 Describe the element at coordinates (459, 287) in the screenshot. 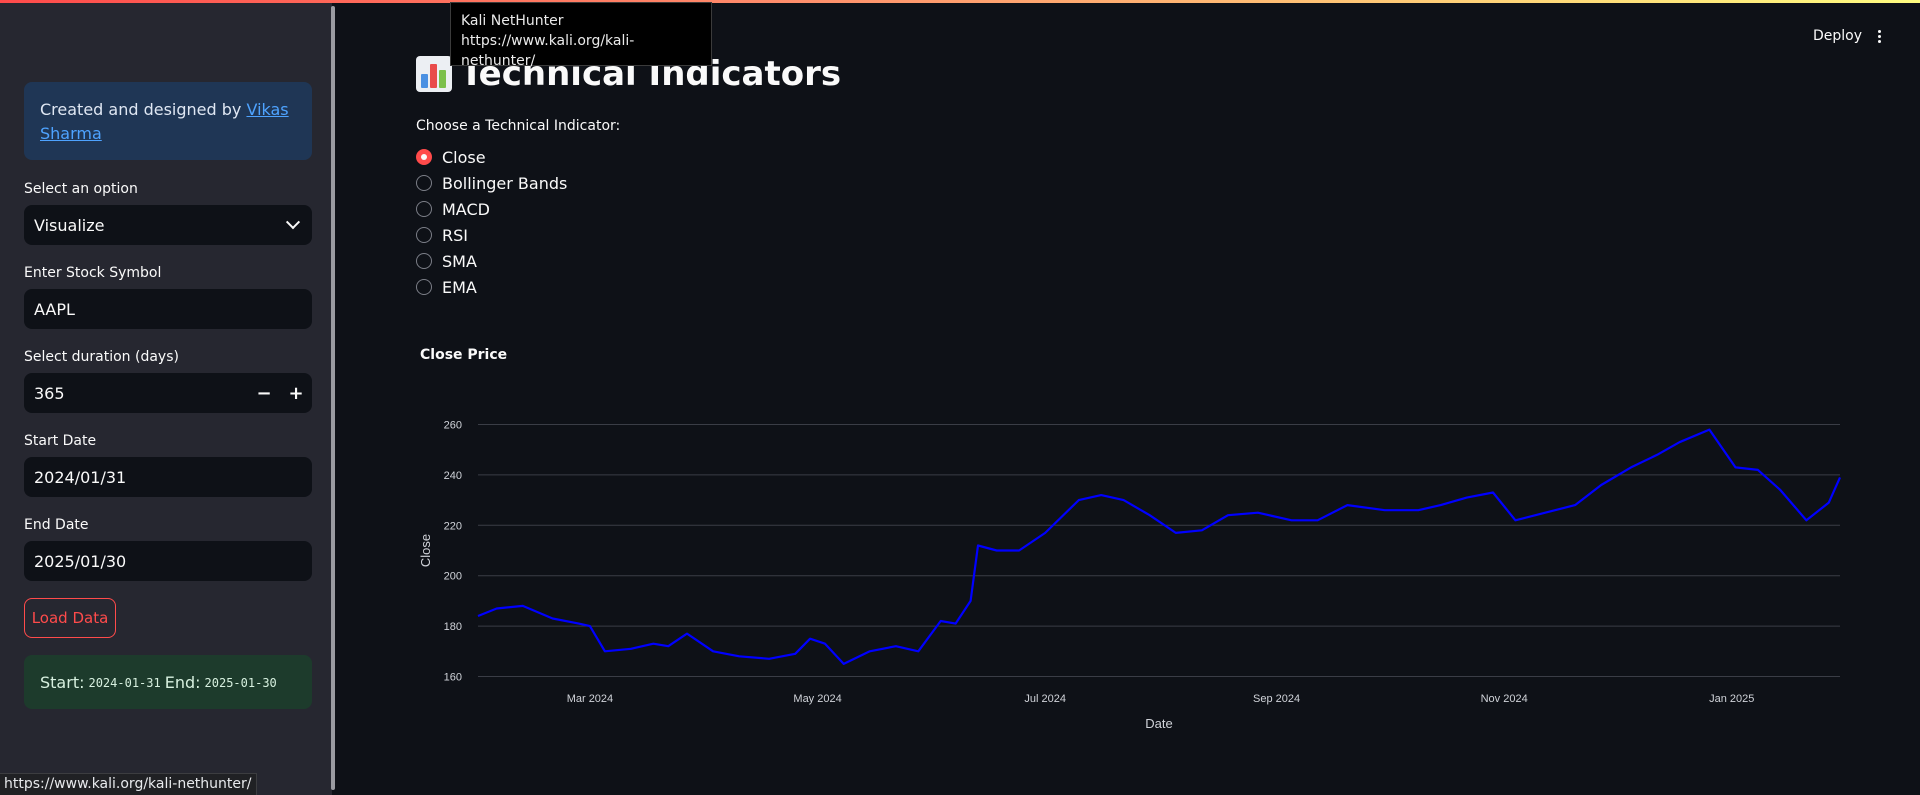

I see `indicator-option-label: EMA` at that location.